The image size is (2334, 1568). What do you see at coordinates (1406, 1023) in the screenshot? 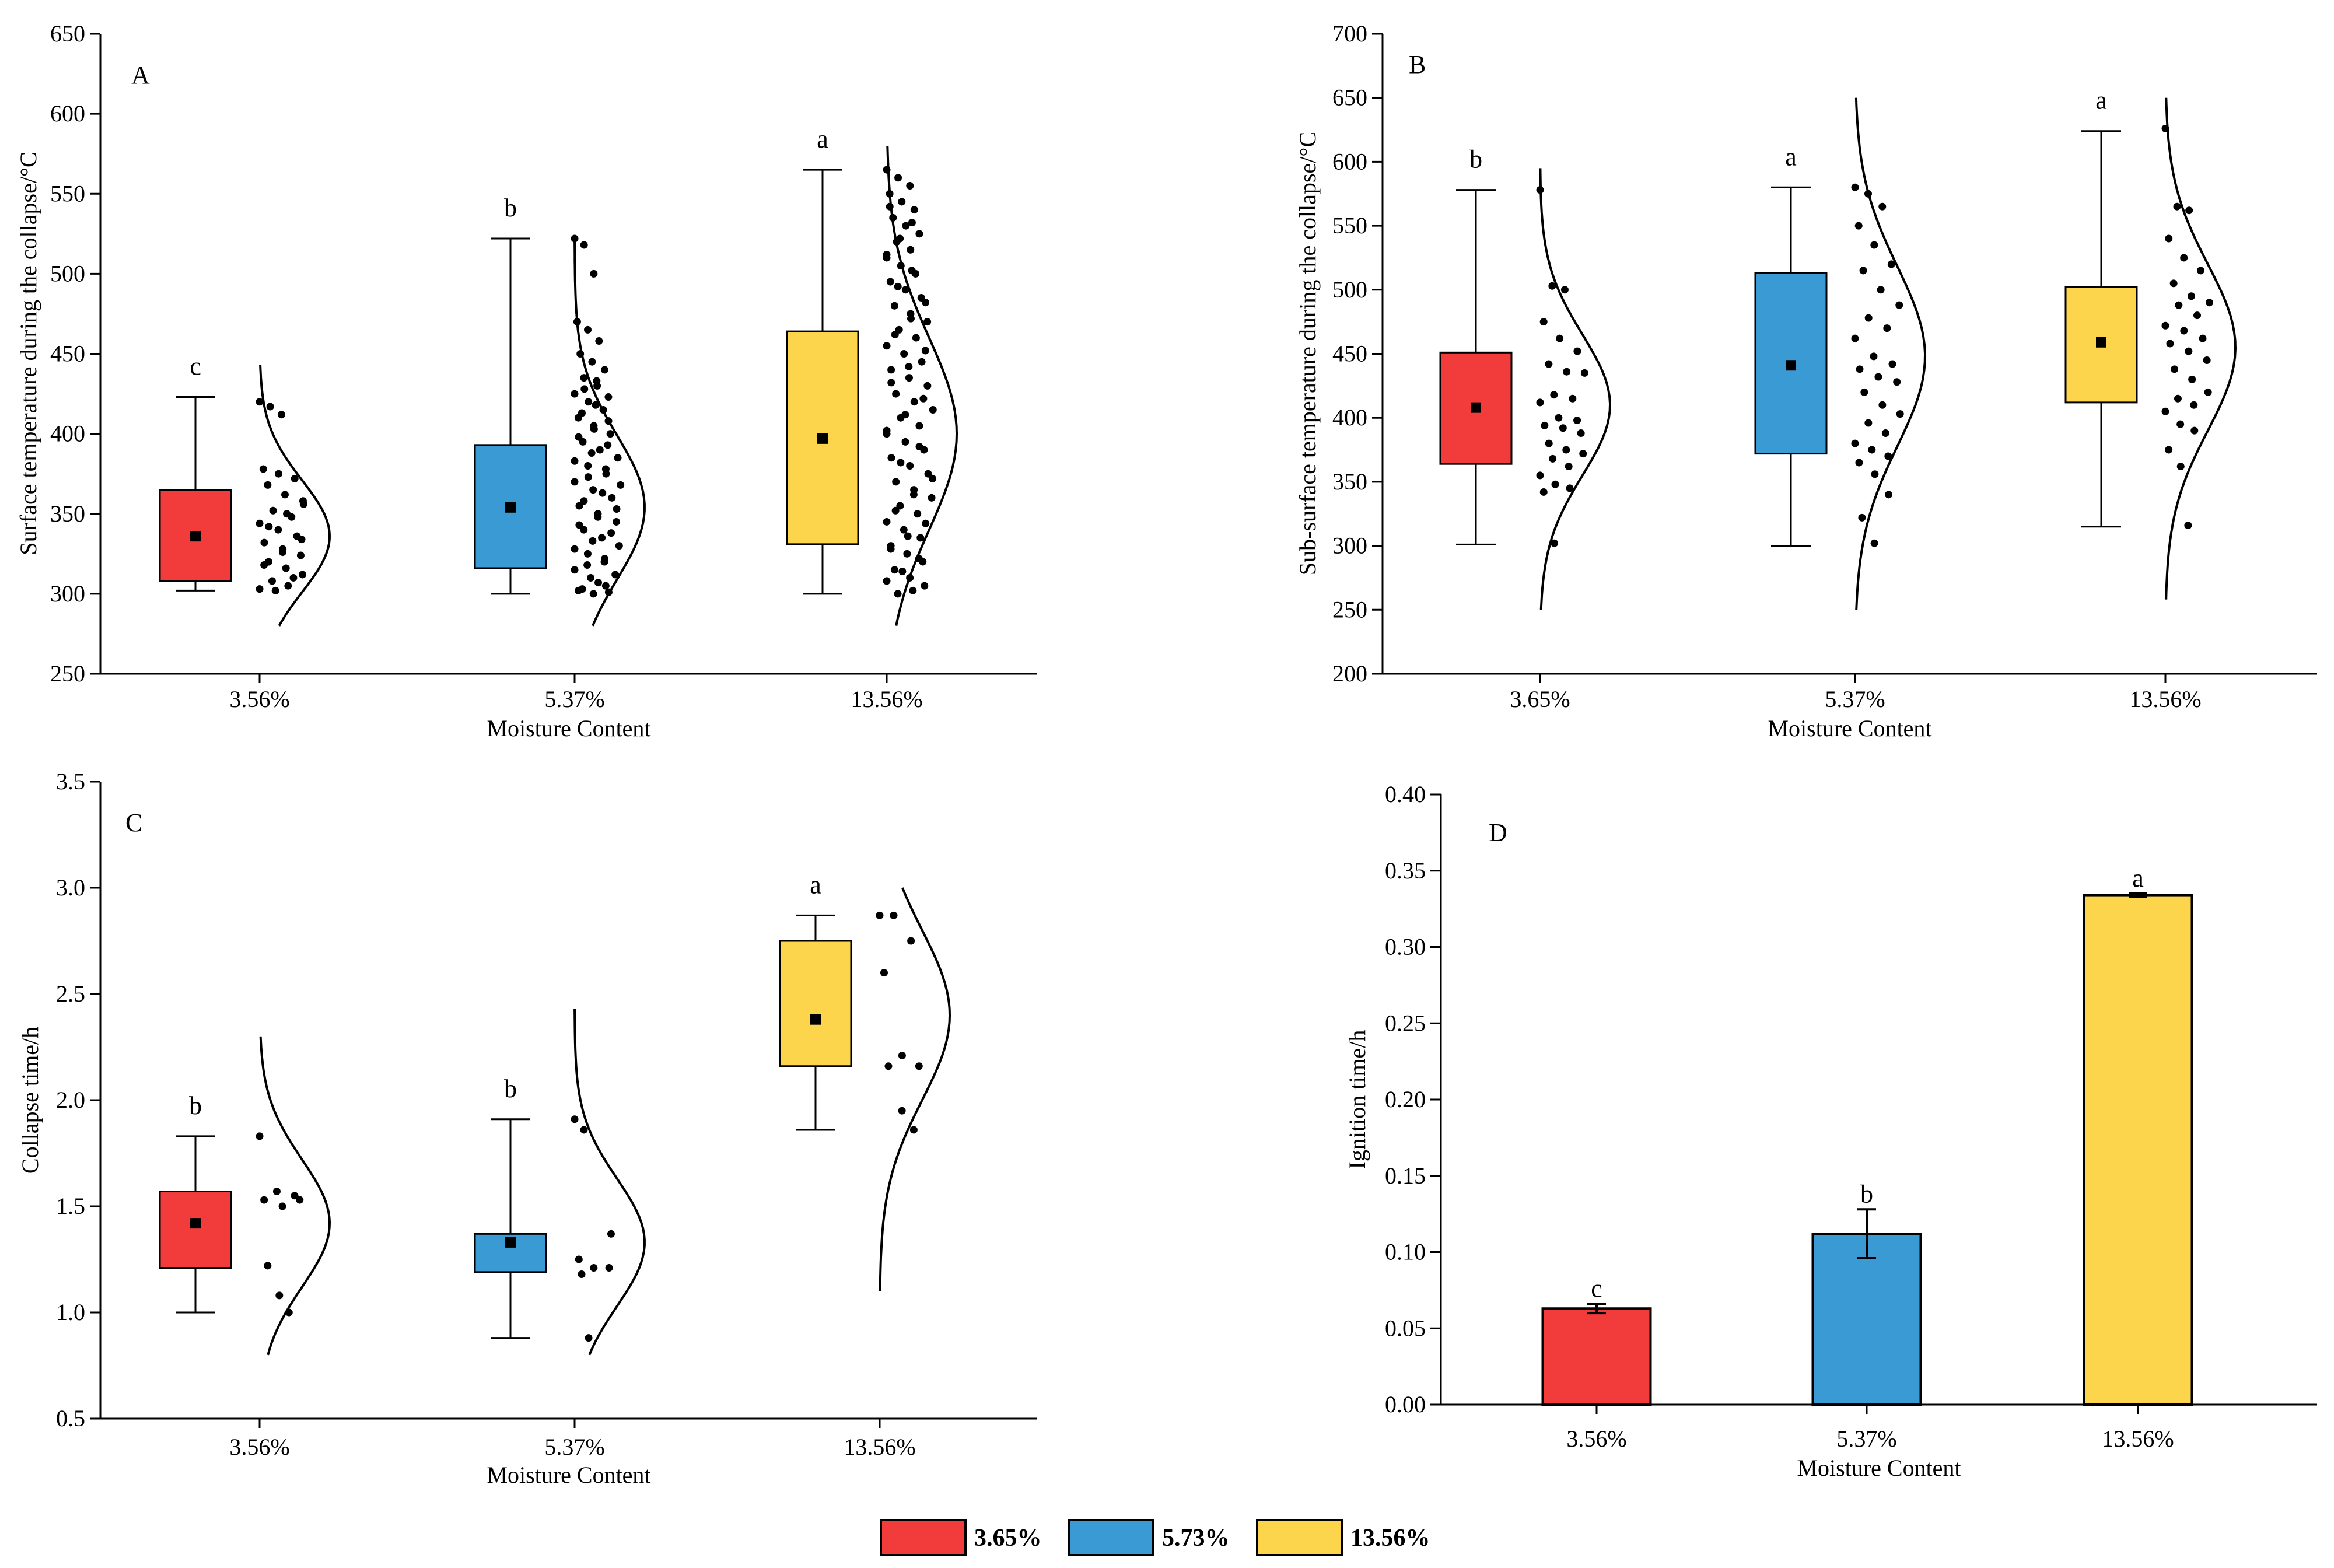
I see `y-tick-label: 0.25` at bounding box center [1406, 1023].